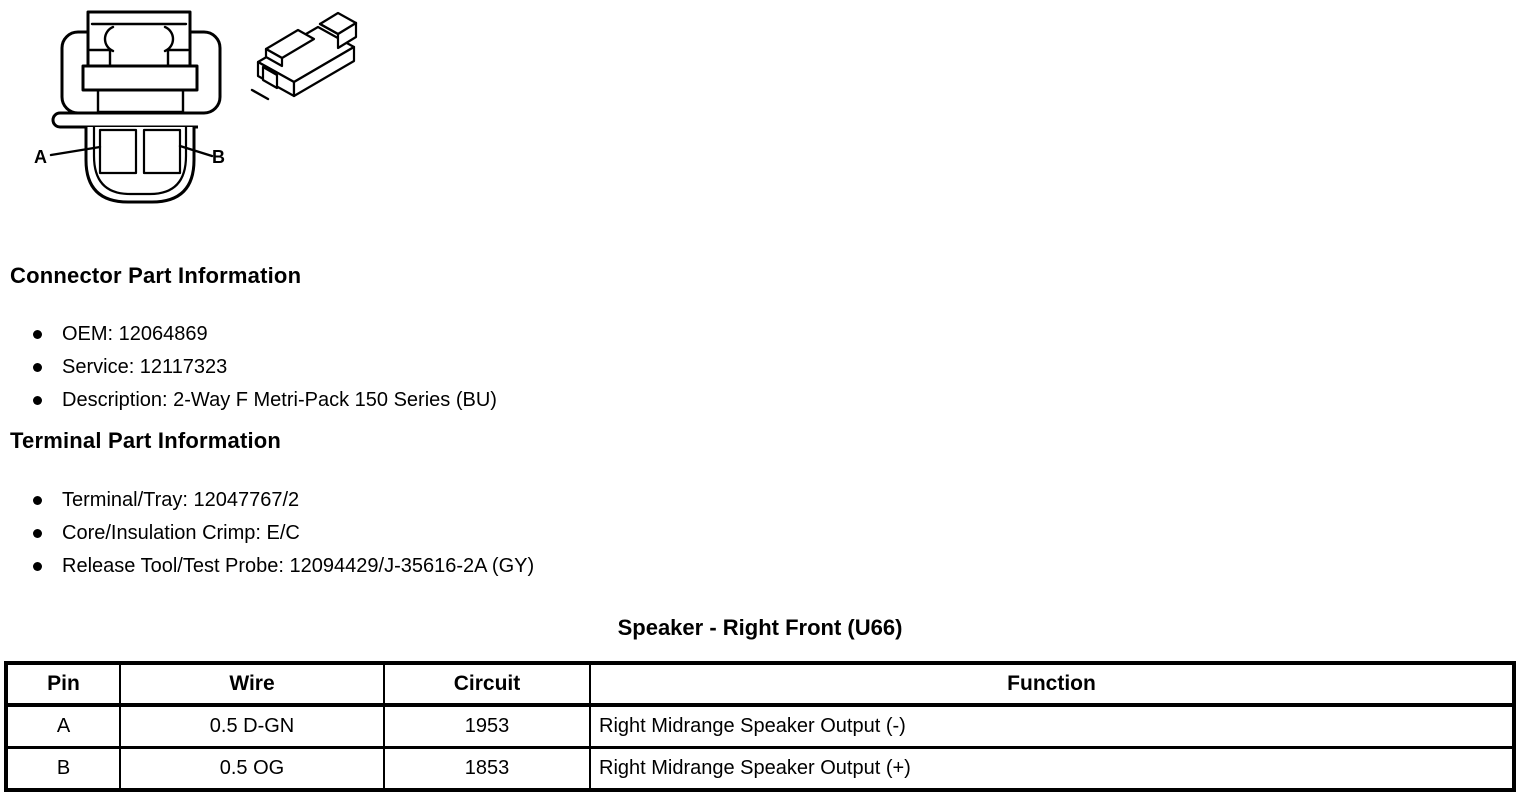  Describe the element at coordinates (75, 151) in the screenshot. I see `leader-line-a` at that location.